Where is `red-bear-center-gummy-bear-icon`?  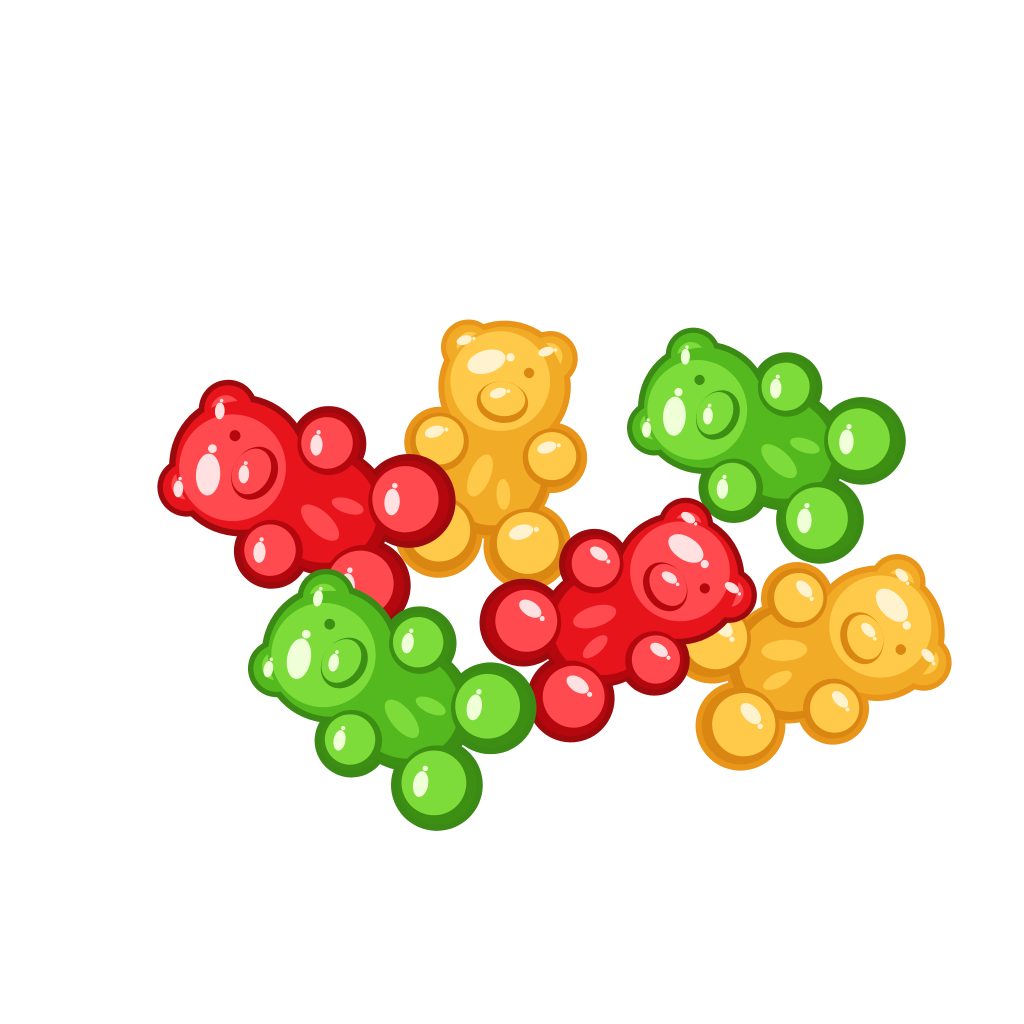 red-bear-center-gummy-bear-icon is located at coordinates (618, 620).